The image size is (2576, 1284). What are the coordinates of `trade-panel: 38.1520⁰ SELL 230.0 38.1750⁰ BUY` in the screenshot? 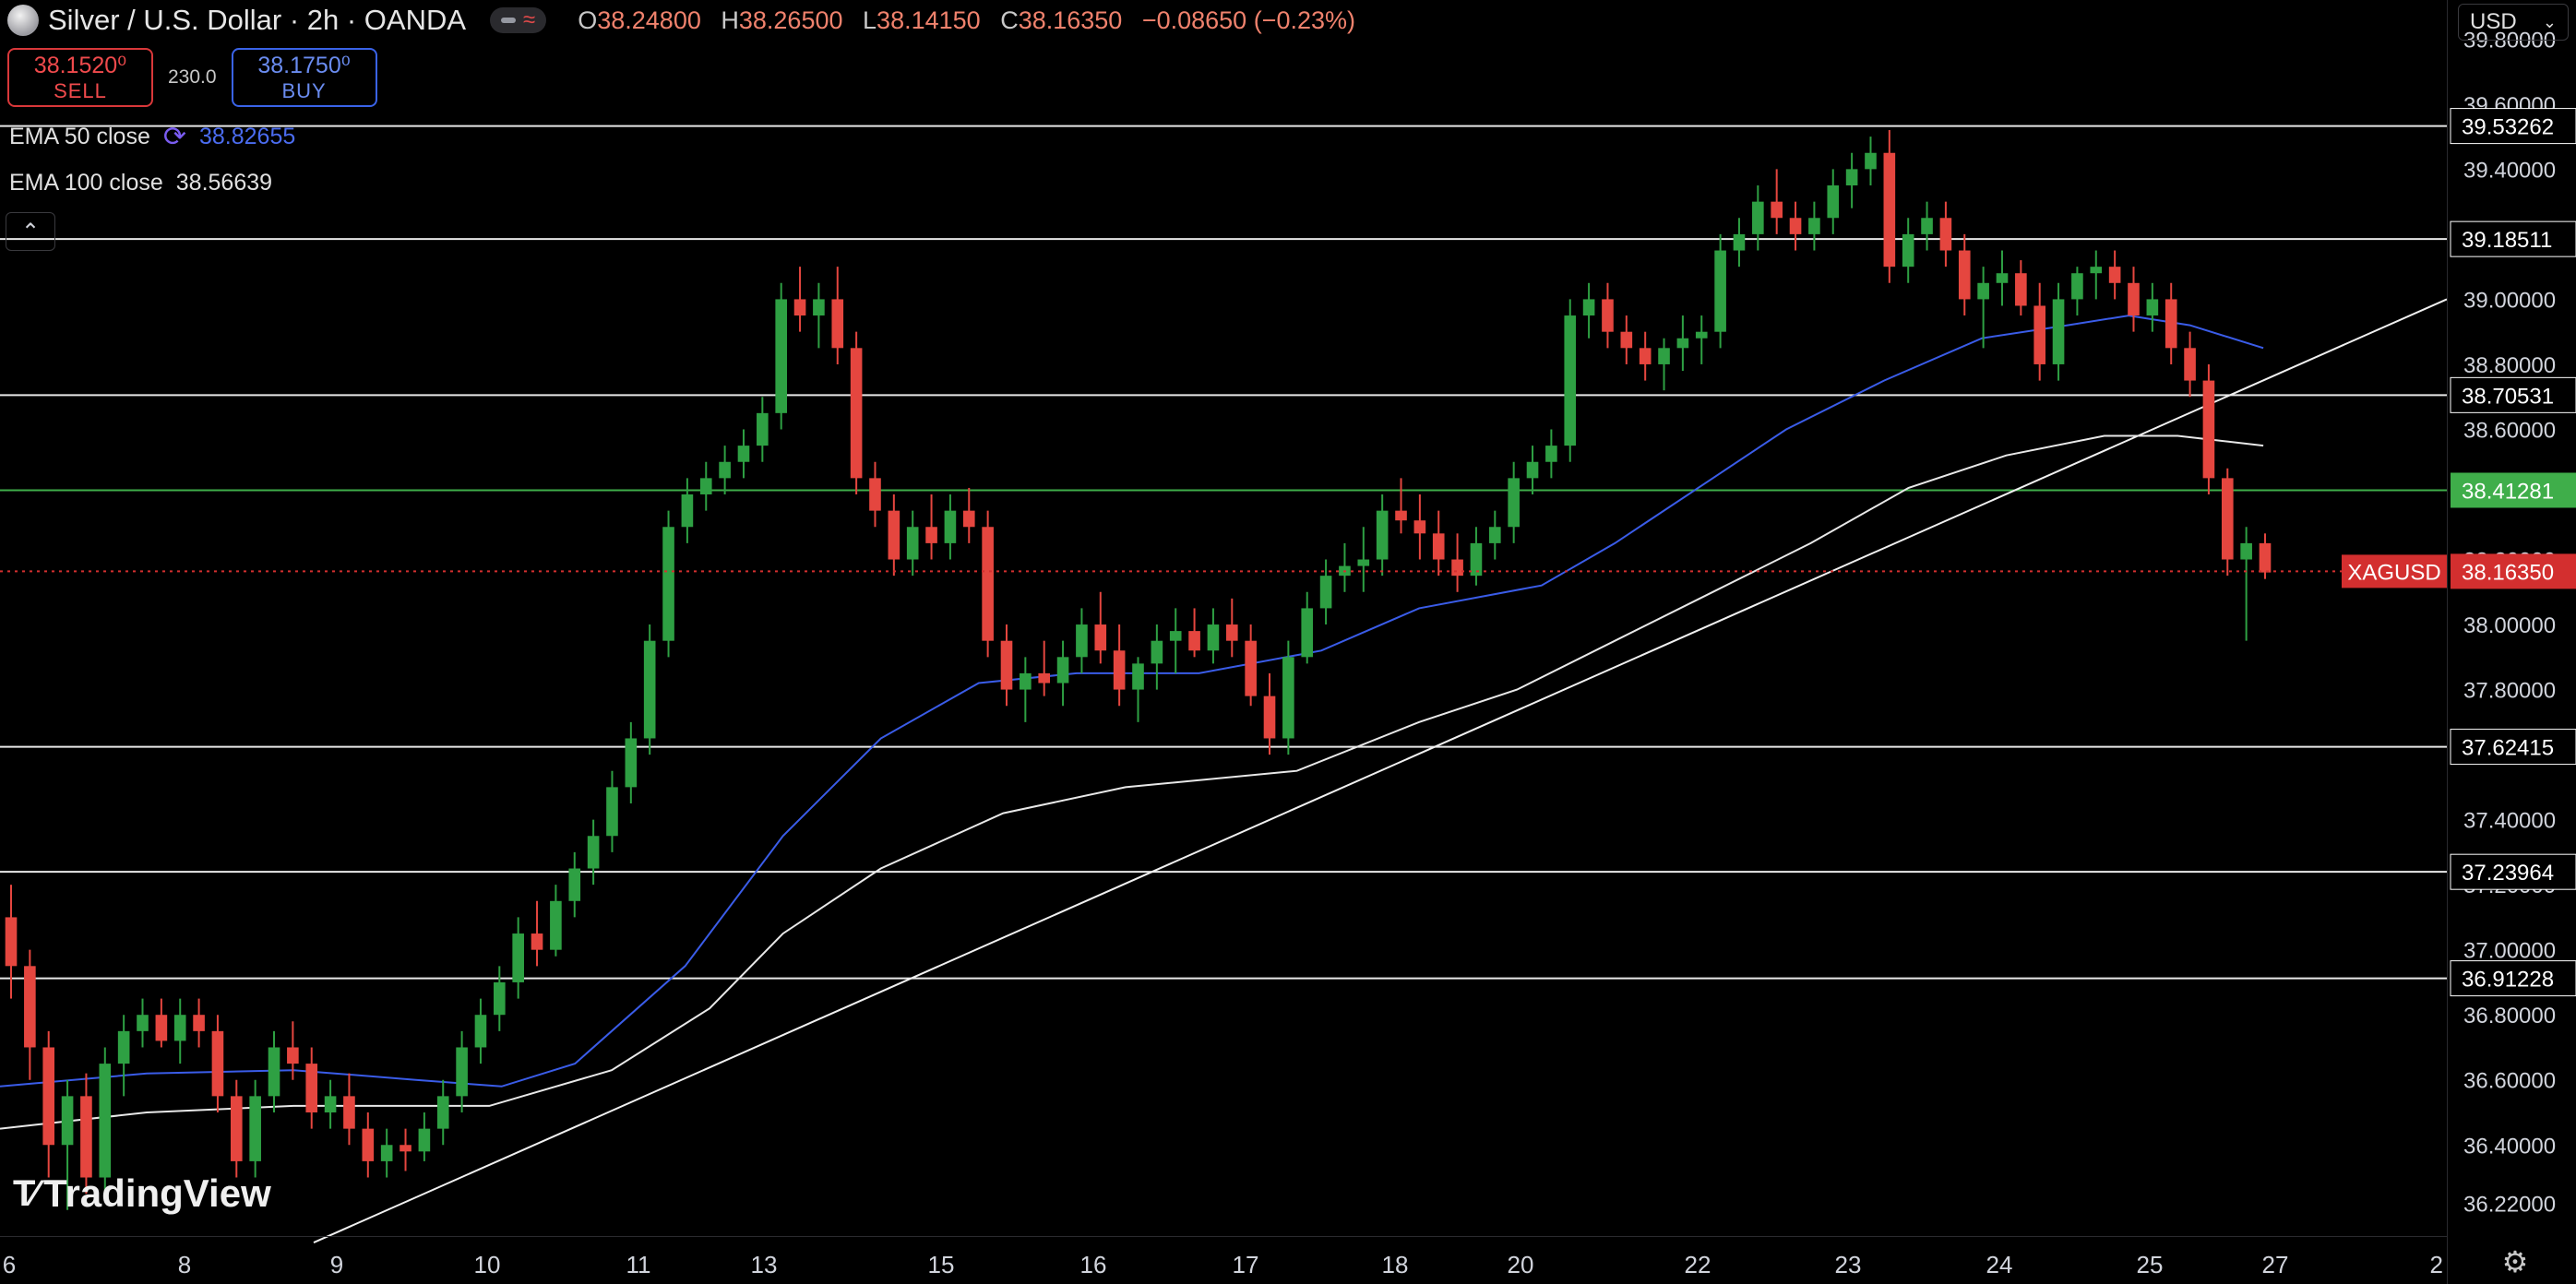 It's located at (192, 77).